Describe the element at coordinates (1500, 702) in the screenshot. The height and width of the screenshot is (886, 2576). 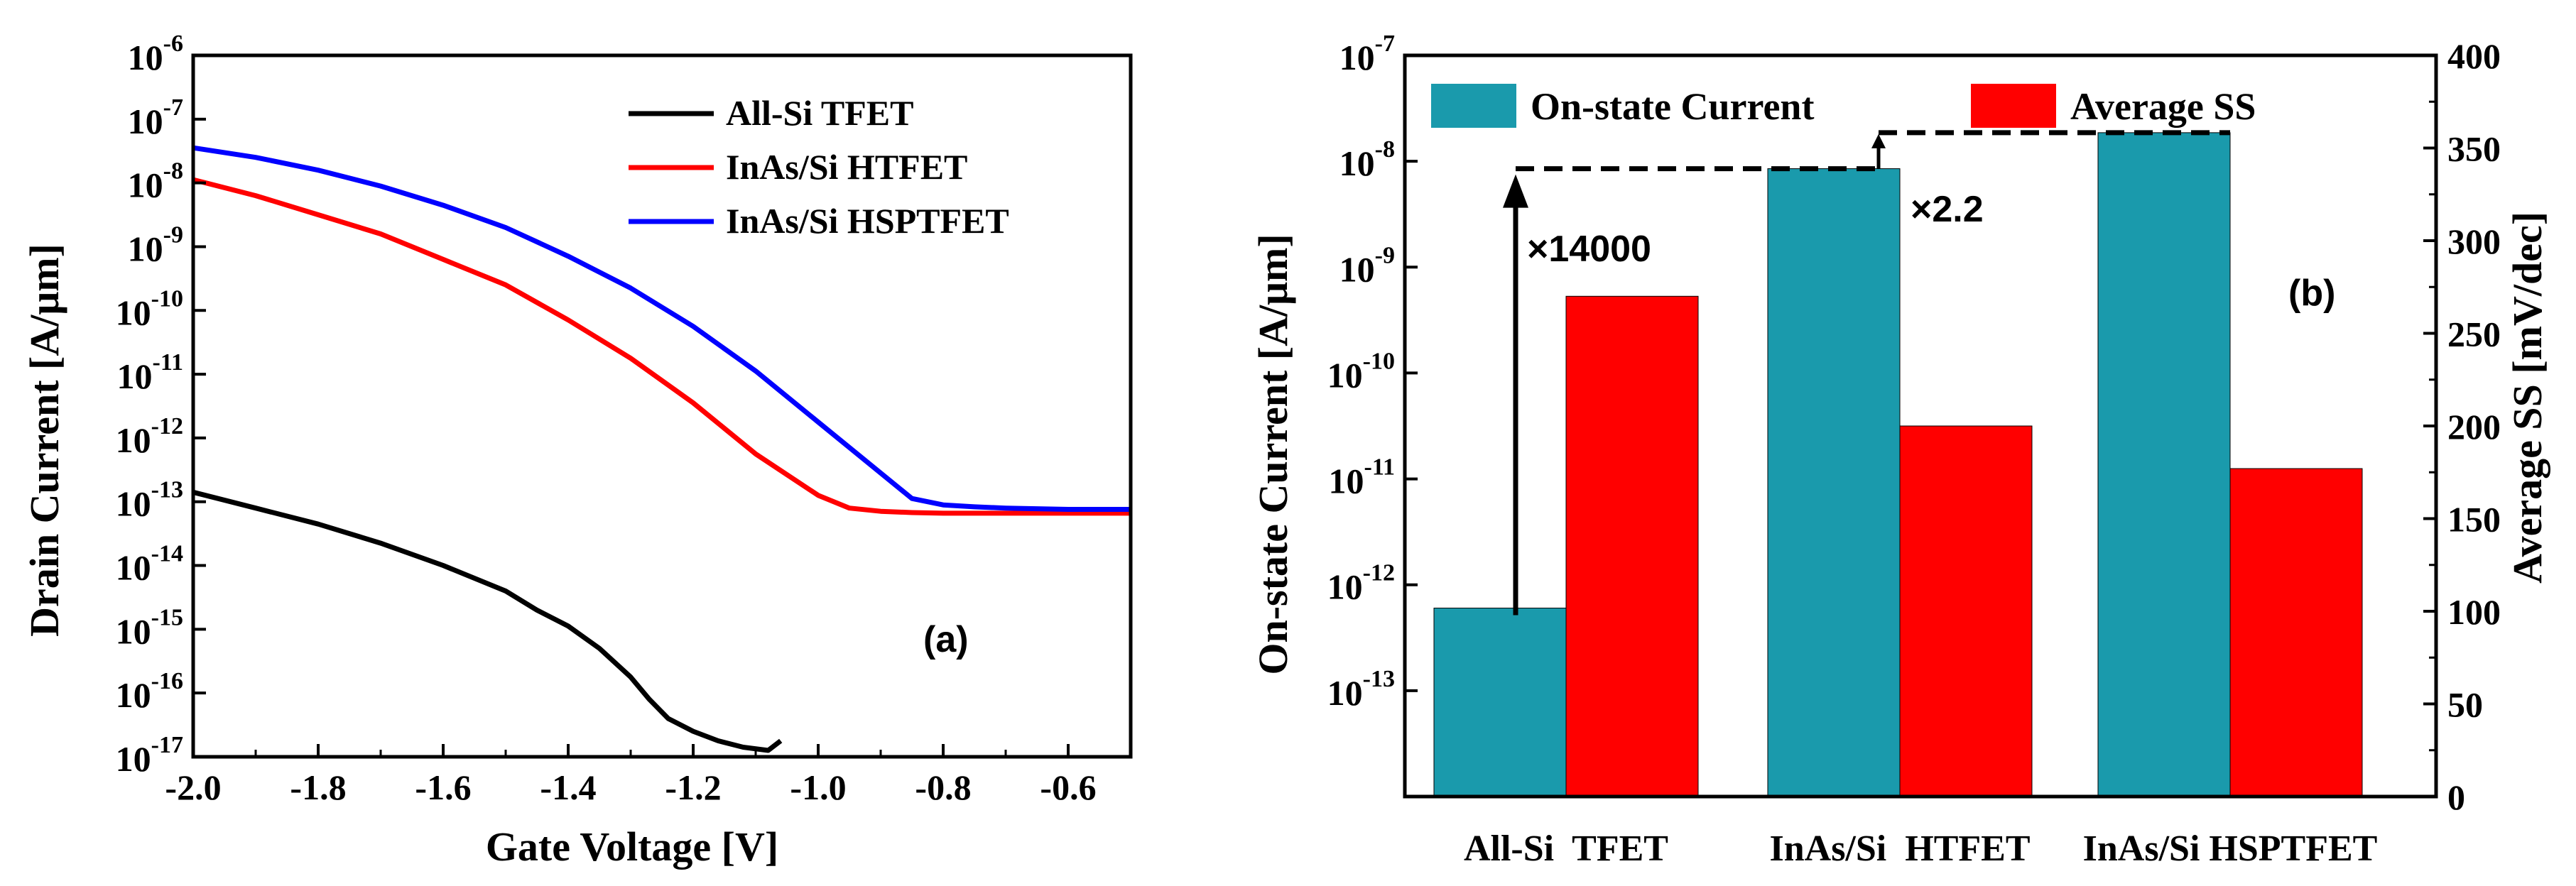
I see `bar-on-state-all-si-tfet` at that location.